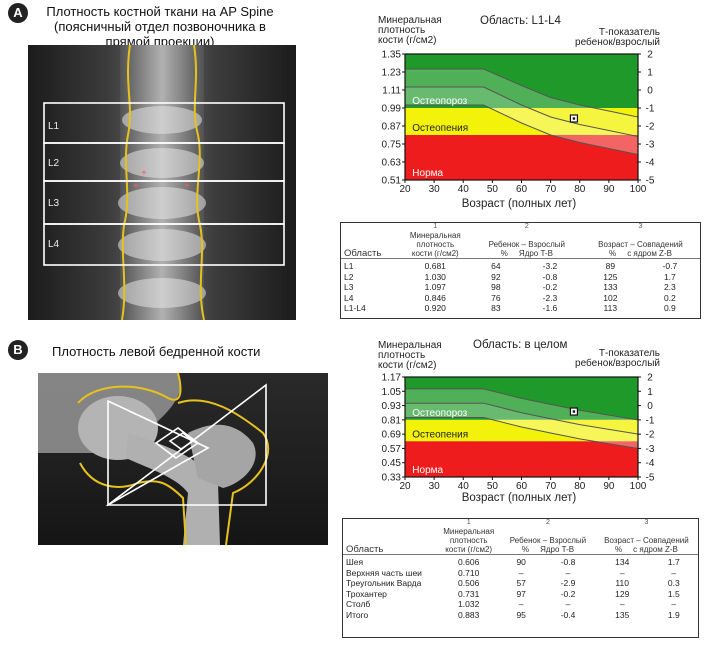 The width and height of the screenshot is (718, 648). Describe the element at coordinates (401, 30) in the screenshot. I see `chart-a-ylabel-line2: плотность` at that location.